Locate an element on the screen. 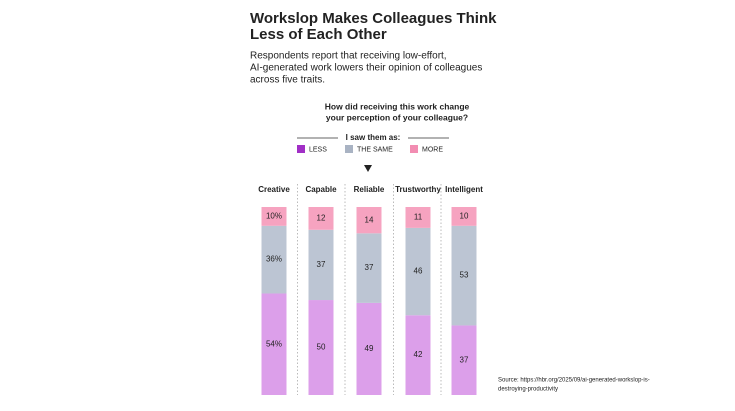 The width and height of the screenshot is (735, 411). question: your perception of your colleague? is located at coordinates (397, 117).